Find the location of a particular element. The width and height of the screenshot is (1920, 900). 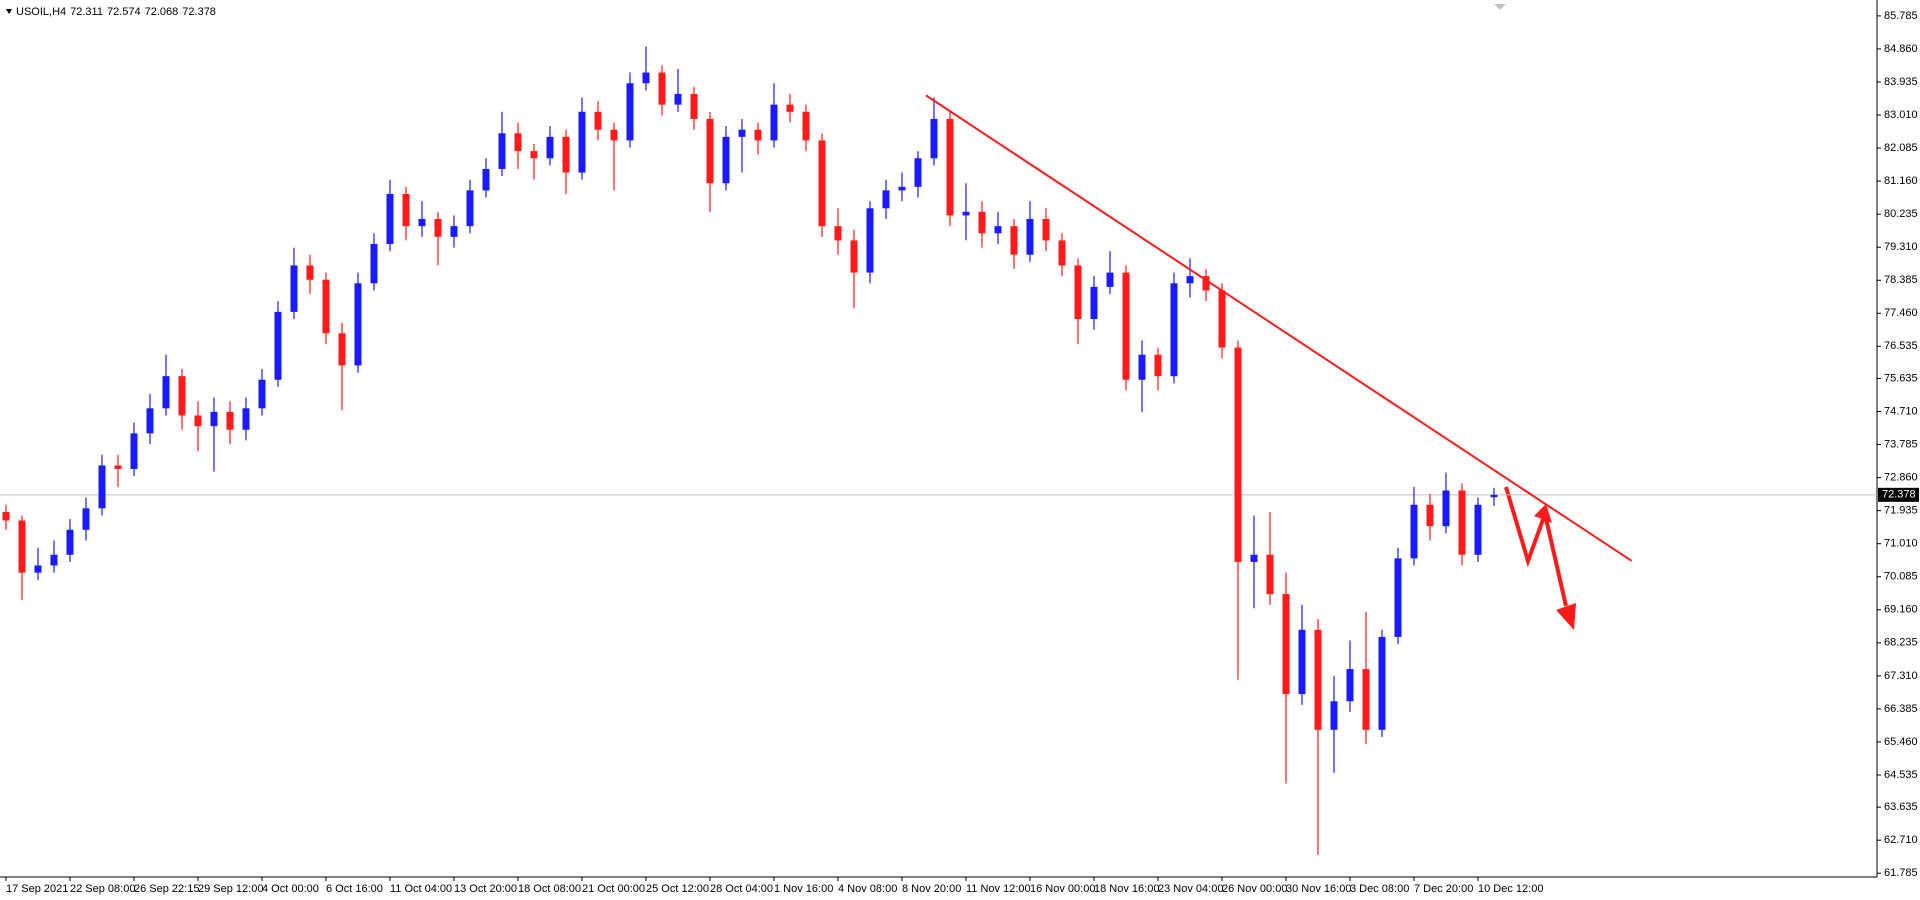

x-tick-label: 1 Nov 16:00 is located at coordinates (803, 889).